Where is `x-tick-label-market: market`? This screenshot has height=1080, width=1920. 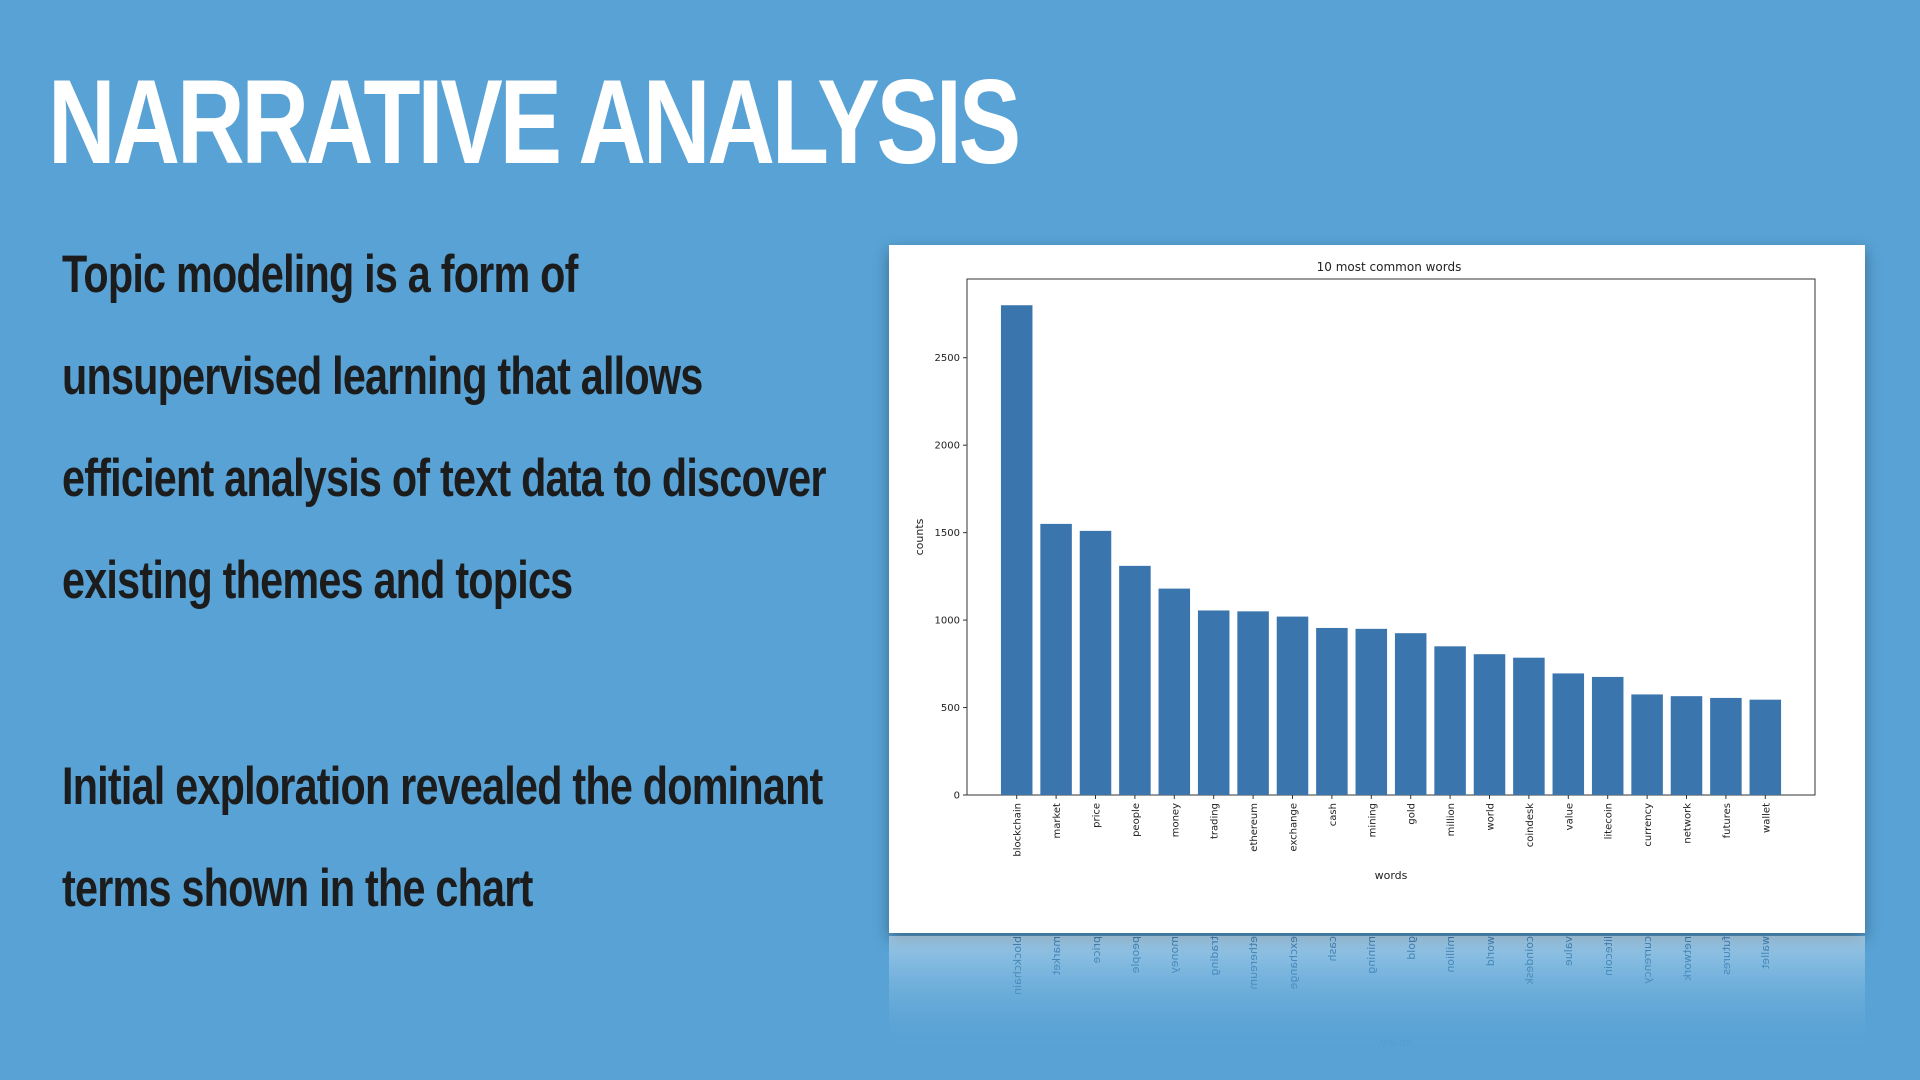 x-tick-label-market: market is located at coordinates (1057, 821).